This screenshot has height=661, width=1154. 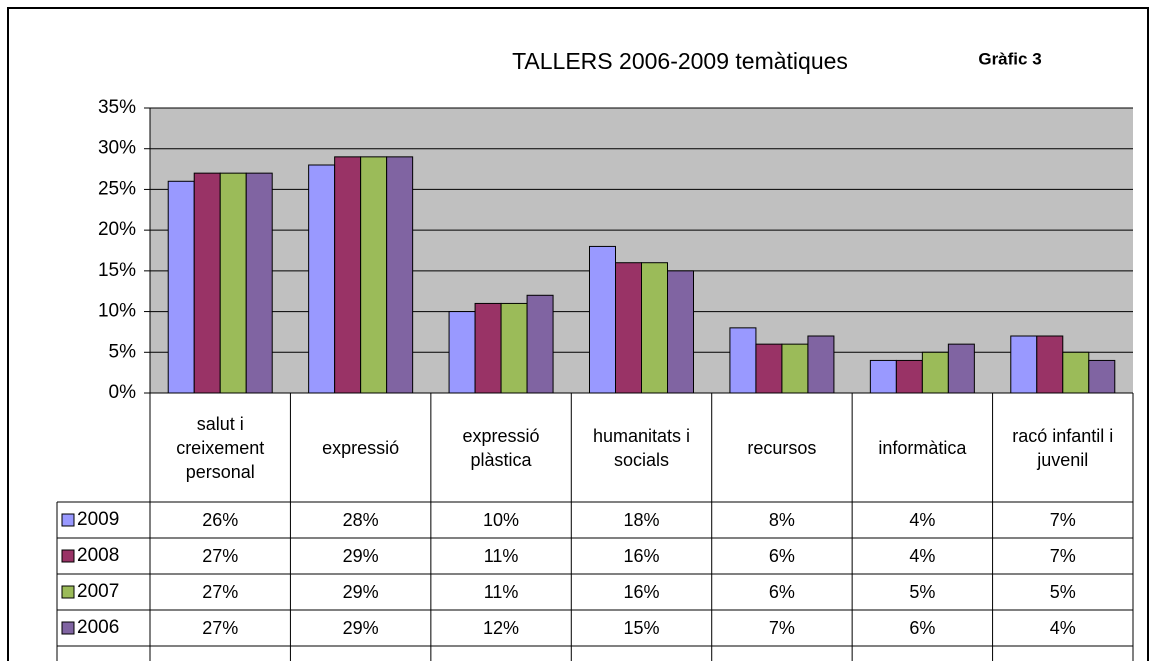 What do you see at coordinates (117, 229) in the screenshot?
I see `y-tick-label: 20%` at bounding box center [117, 229].